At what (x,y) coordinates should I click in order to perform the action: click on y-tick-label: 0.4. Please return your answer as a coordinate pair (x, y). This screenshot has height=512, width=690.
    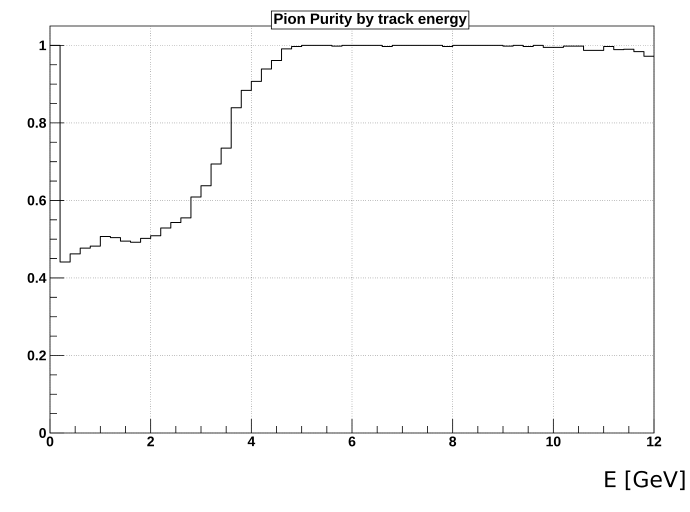
    Looking at the image, I should click on (37, 278).